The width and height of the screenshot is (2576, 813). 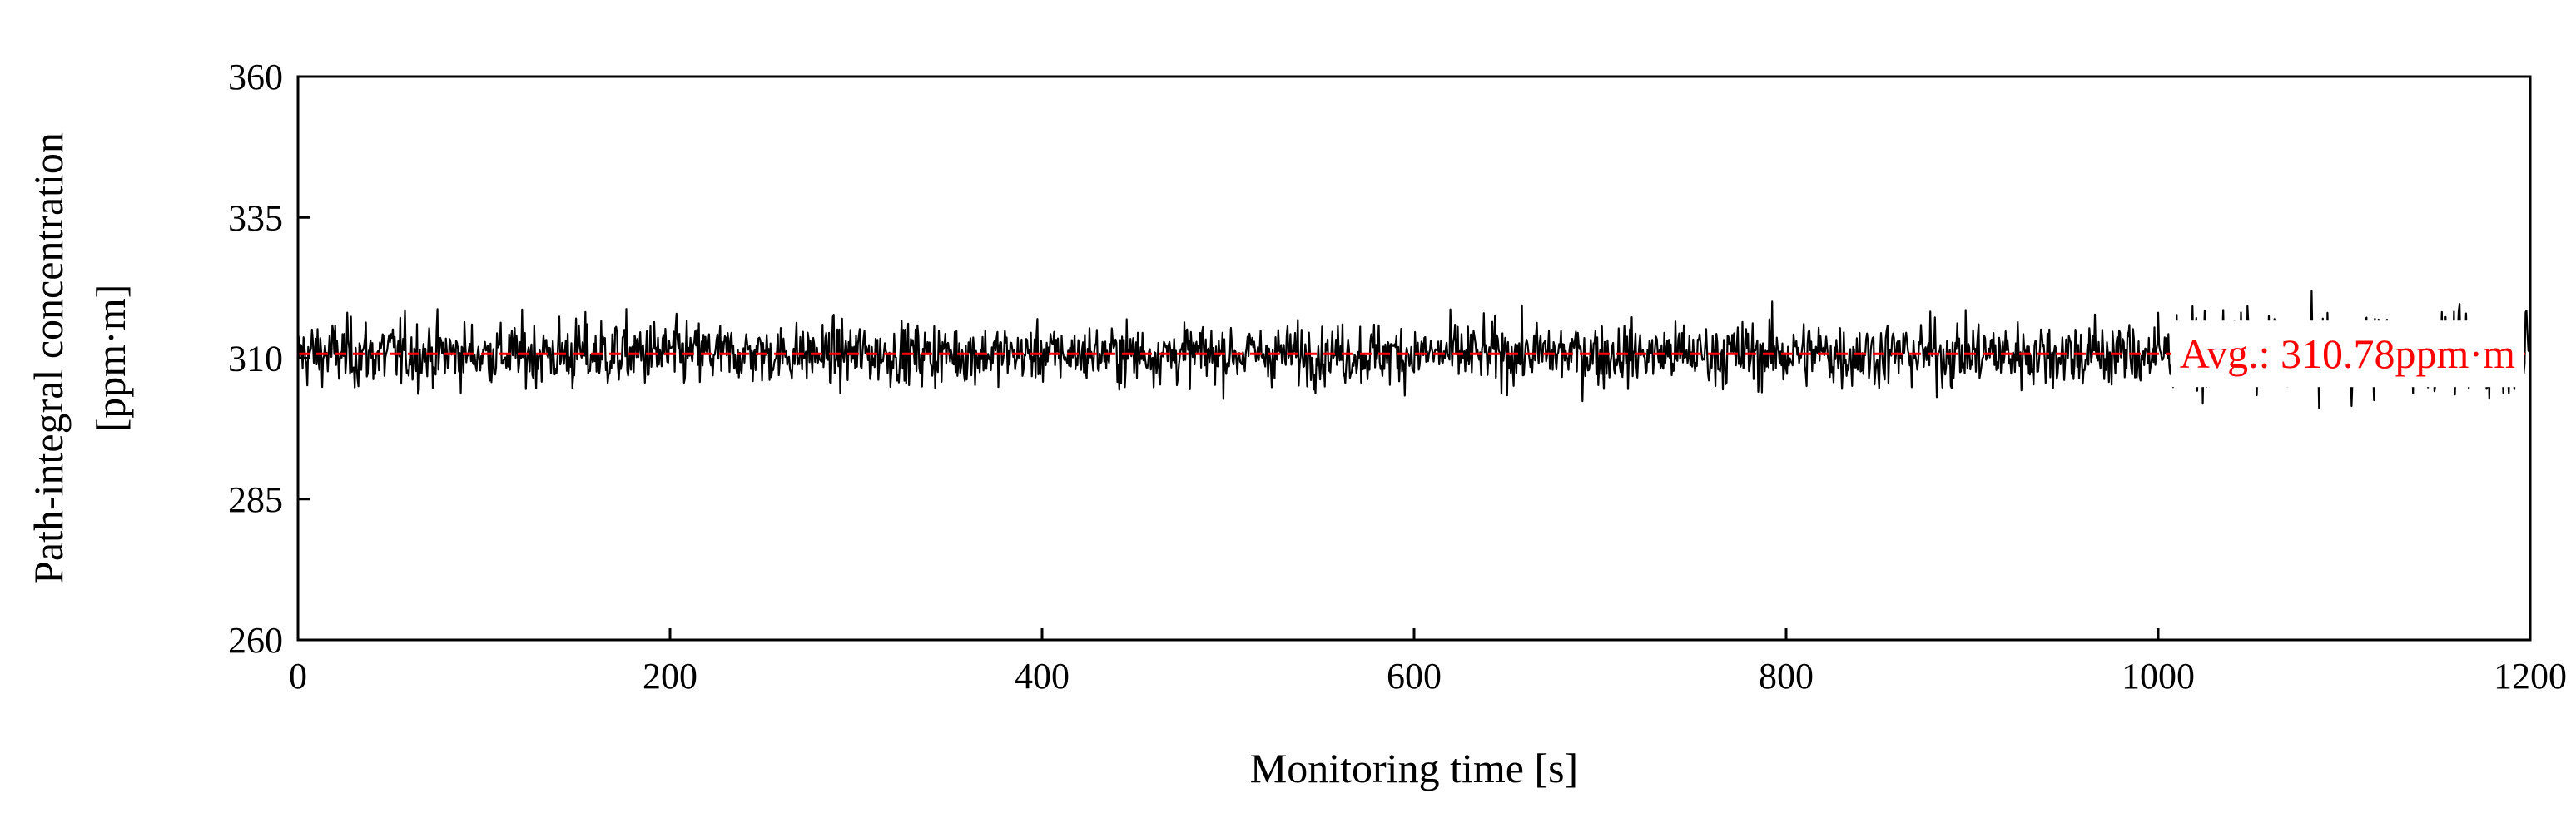 I want to click on average-label-background, so click(x=2347, y=354).